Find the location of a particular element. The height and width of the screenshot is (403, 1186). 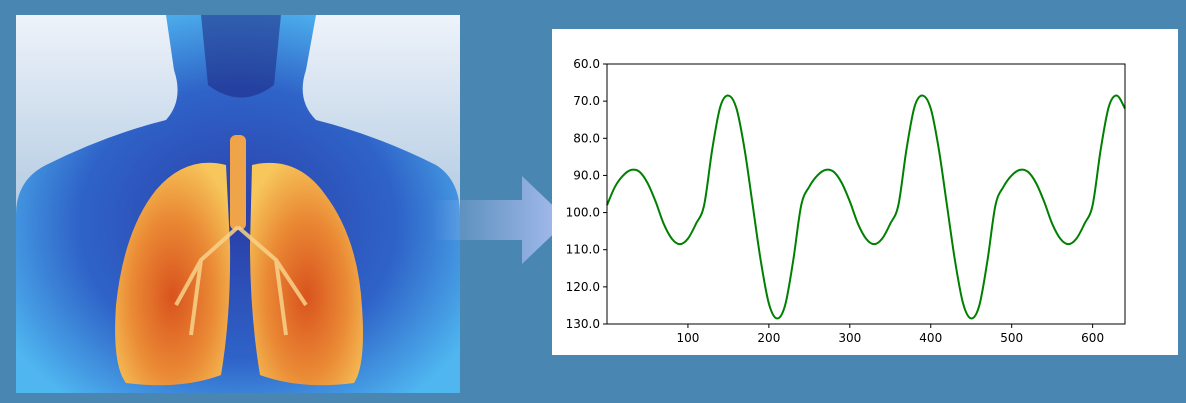

right-lung is located at coordinates (306, 274).